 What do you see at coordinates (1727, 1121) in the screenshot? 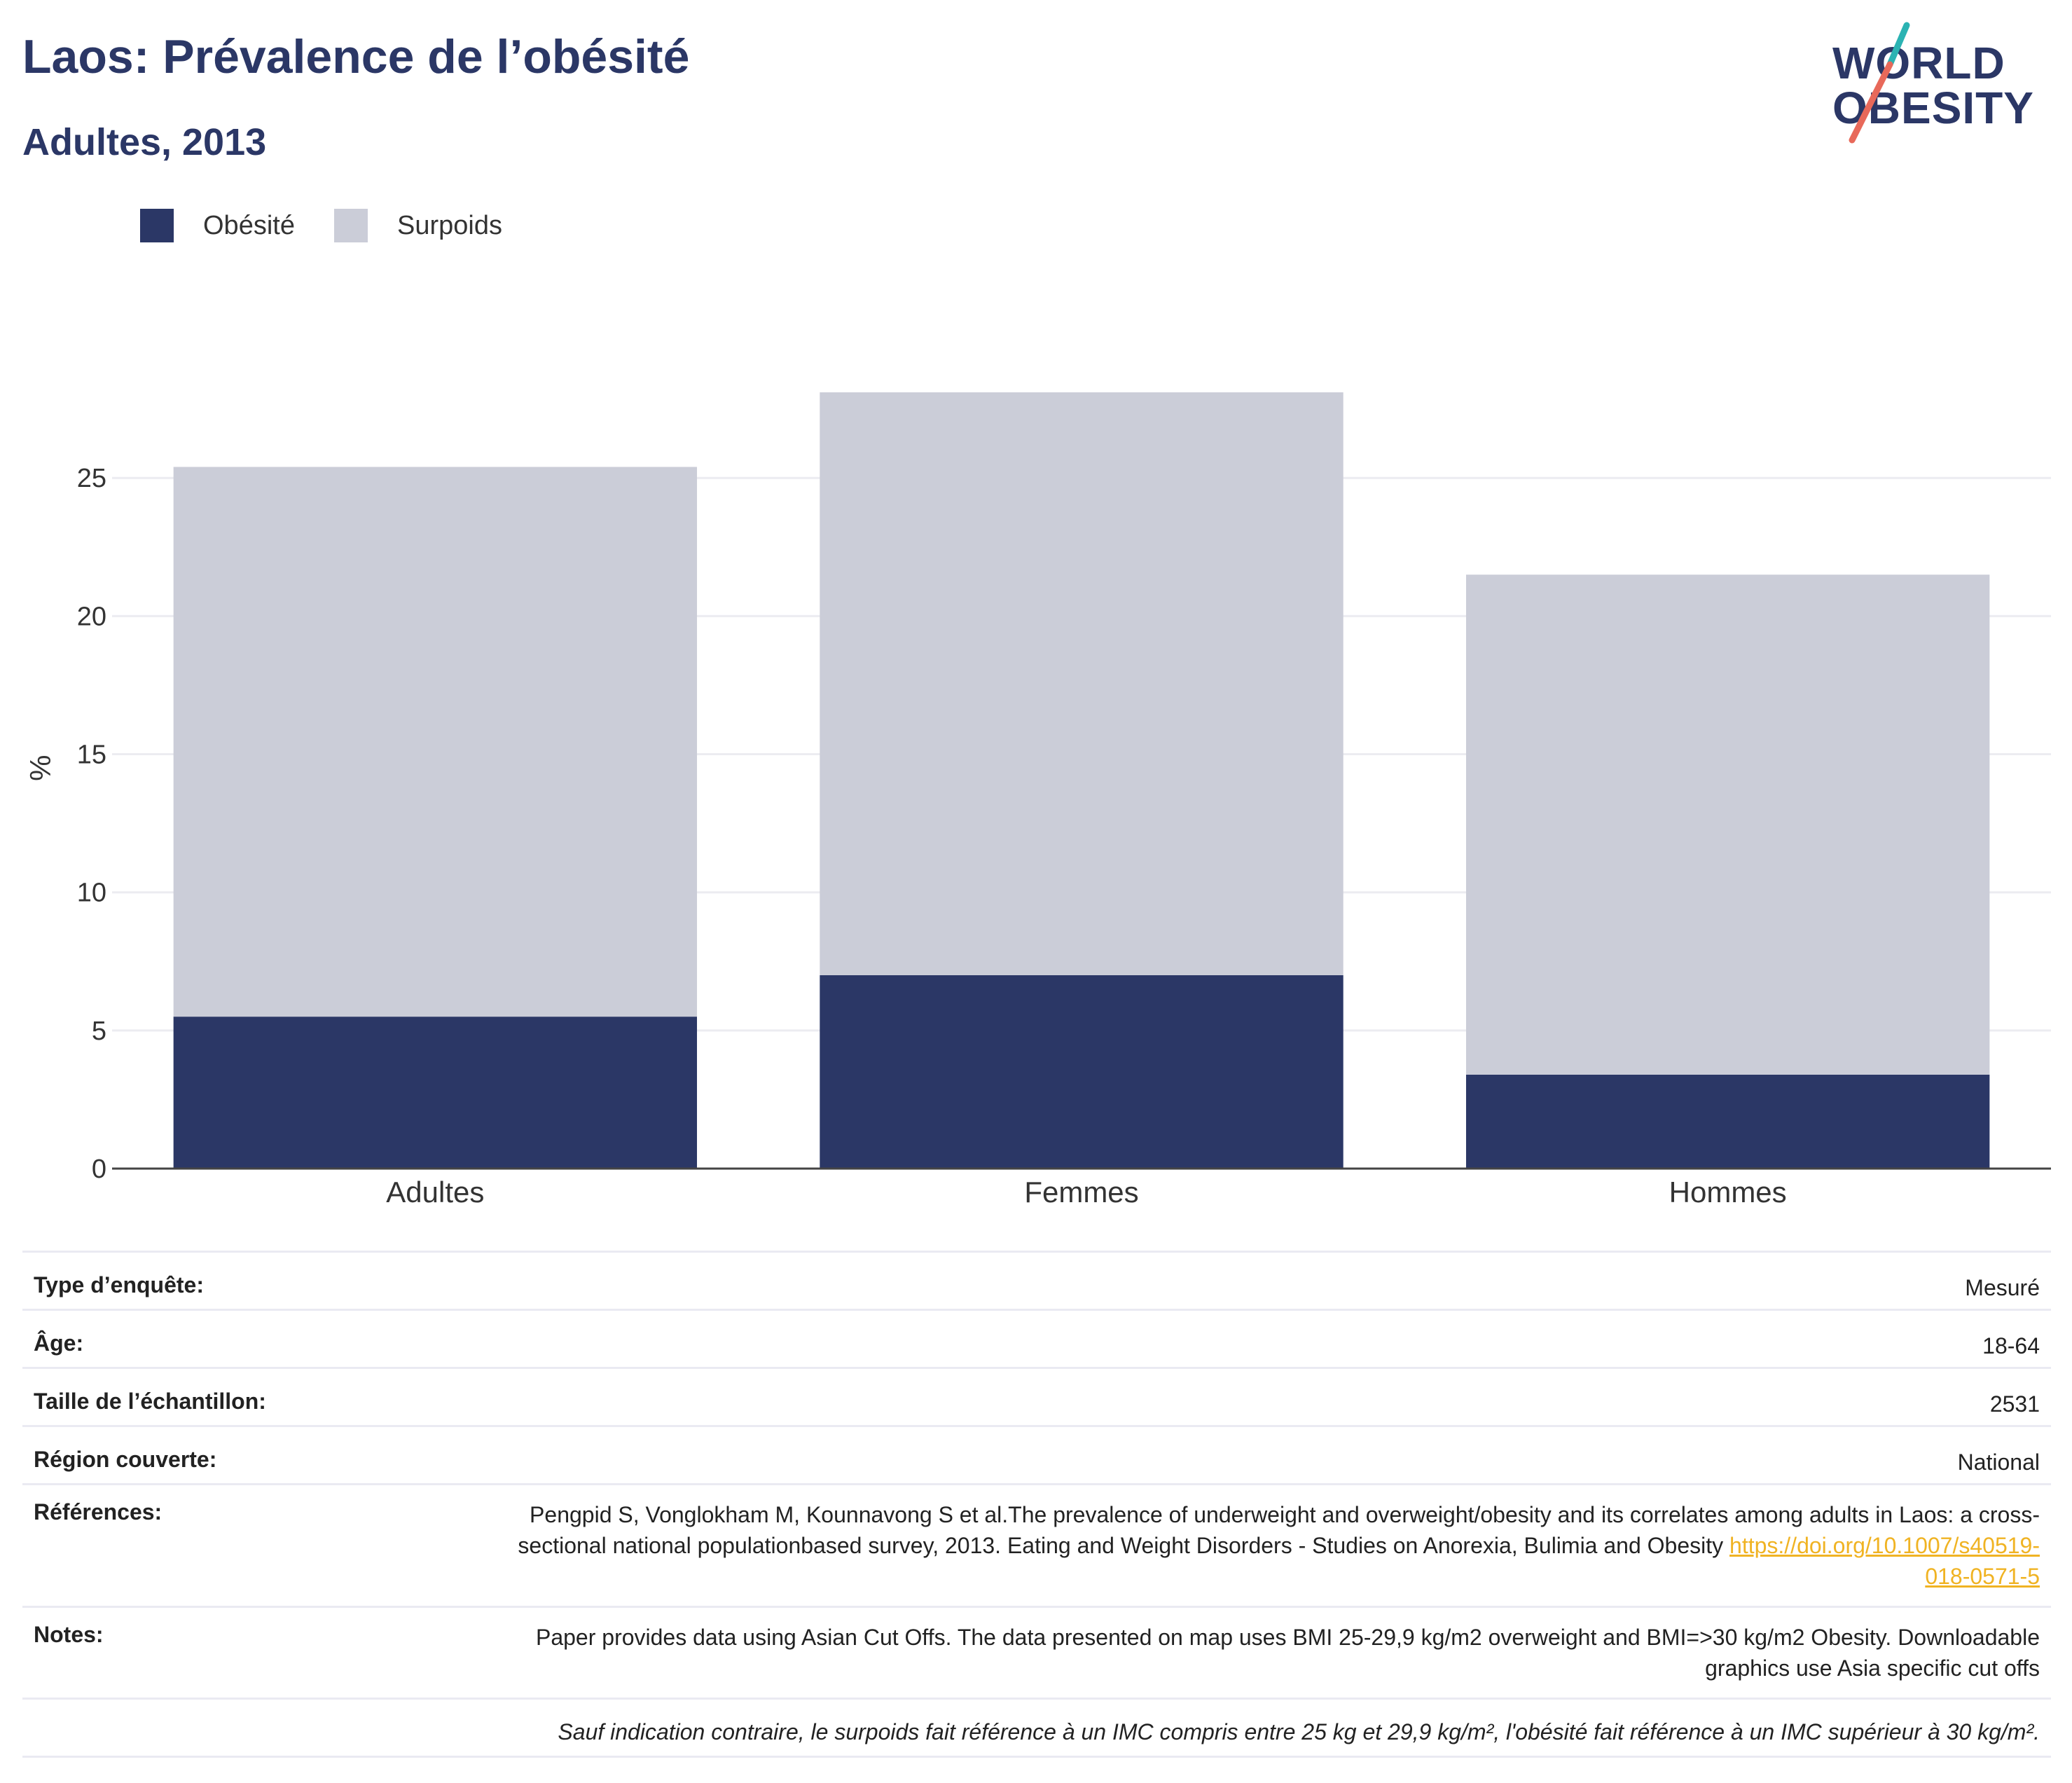
I see `bar-obsit-hommes` at bounding box center [1727, 1121].